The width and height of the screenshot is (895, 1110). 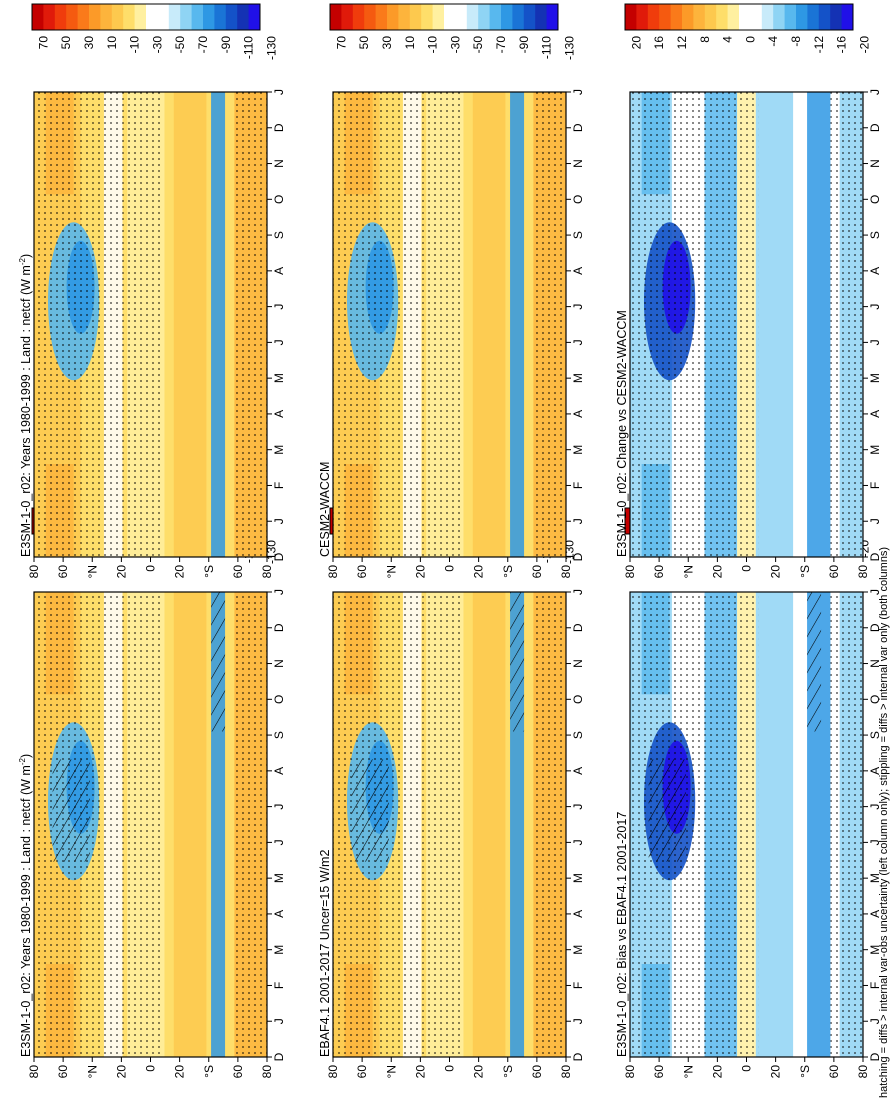 I want to click on colorbar-tick-label: -10, so click(x=433, y=45).